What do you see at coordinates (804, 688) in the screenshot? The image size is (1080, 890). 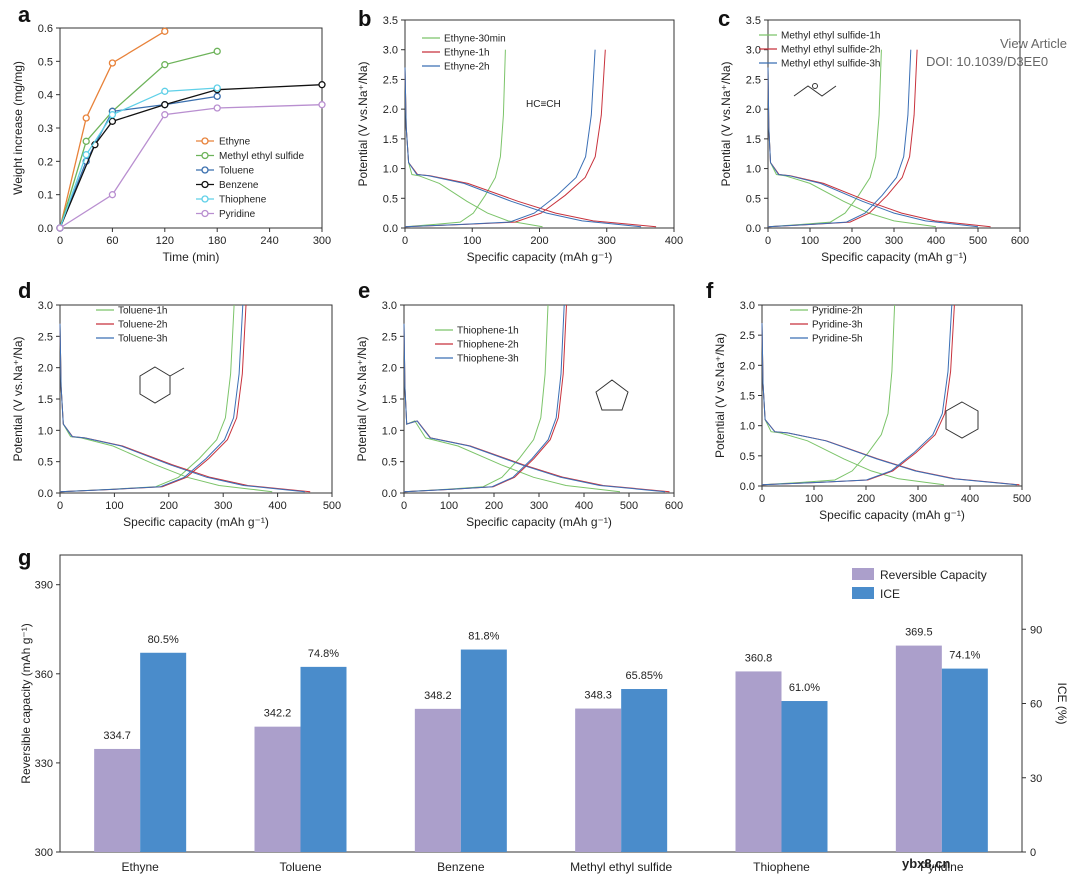 I see `bar-ice-label: 61.0%` at bounding box center [804, 688].